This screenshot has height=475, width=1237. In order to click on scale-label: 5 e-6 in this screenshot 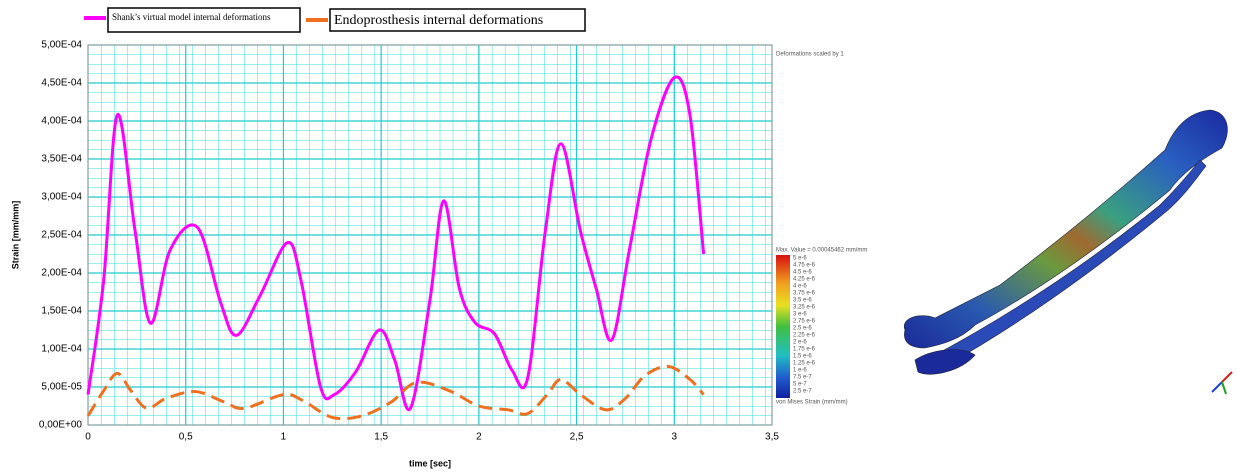, I will do `click(800, 259)`.